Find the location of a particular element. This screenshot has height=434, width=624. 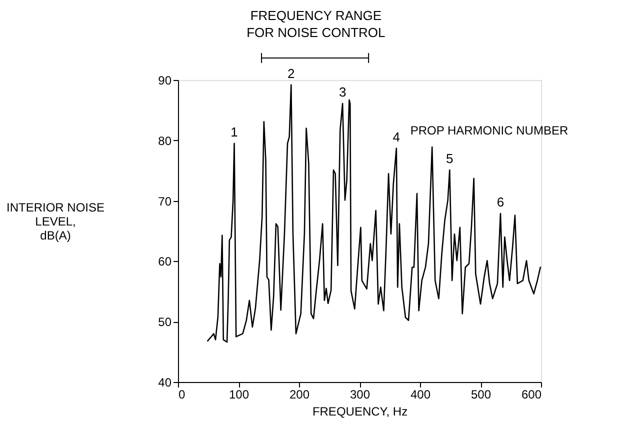

annotation: 4 is located at coordinates (396, 136).